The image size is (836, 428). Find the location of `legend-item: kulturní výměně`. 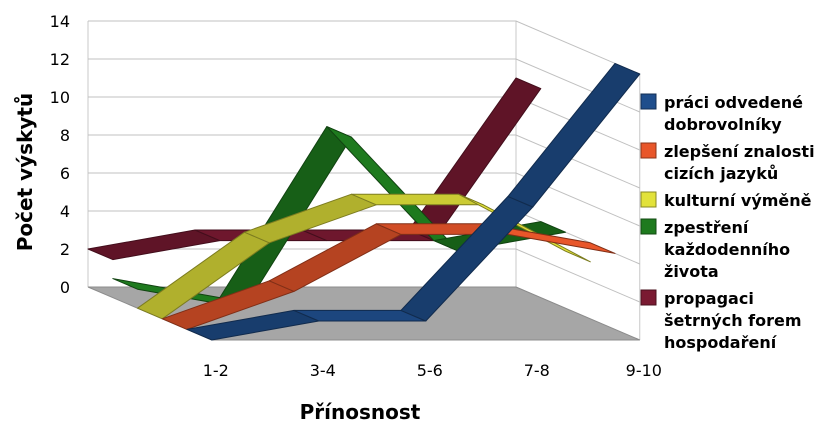

legend-item: kulturní výměně is located at coordinates (726, 200).